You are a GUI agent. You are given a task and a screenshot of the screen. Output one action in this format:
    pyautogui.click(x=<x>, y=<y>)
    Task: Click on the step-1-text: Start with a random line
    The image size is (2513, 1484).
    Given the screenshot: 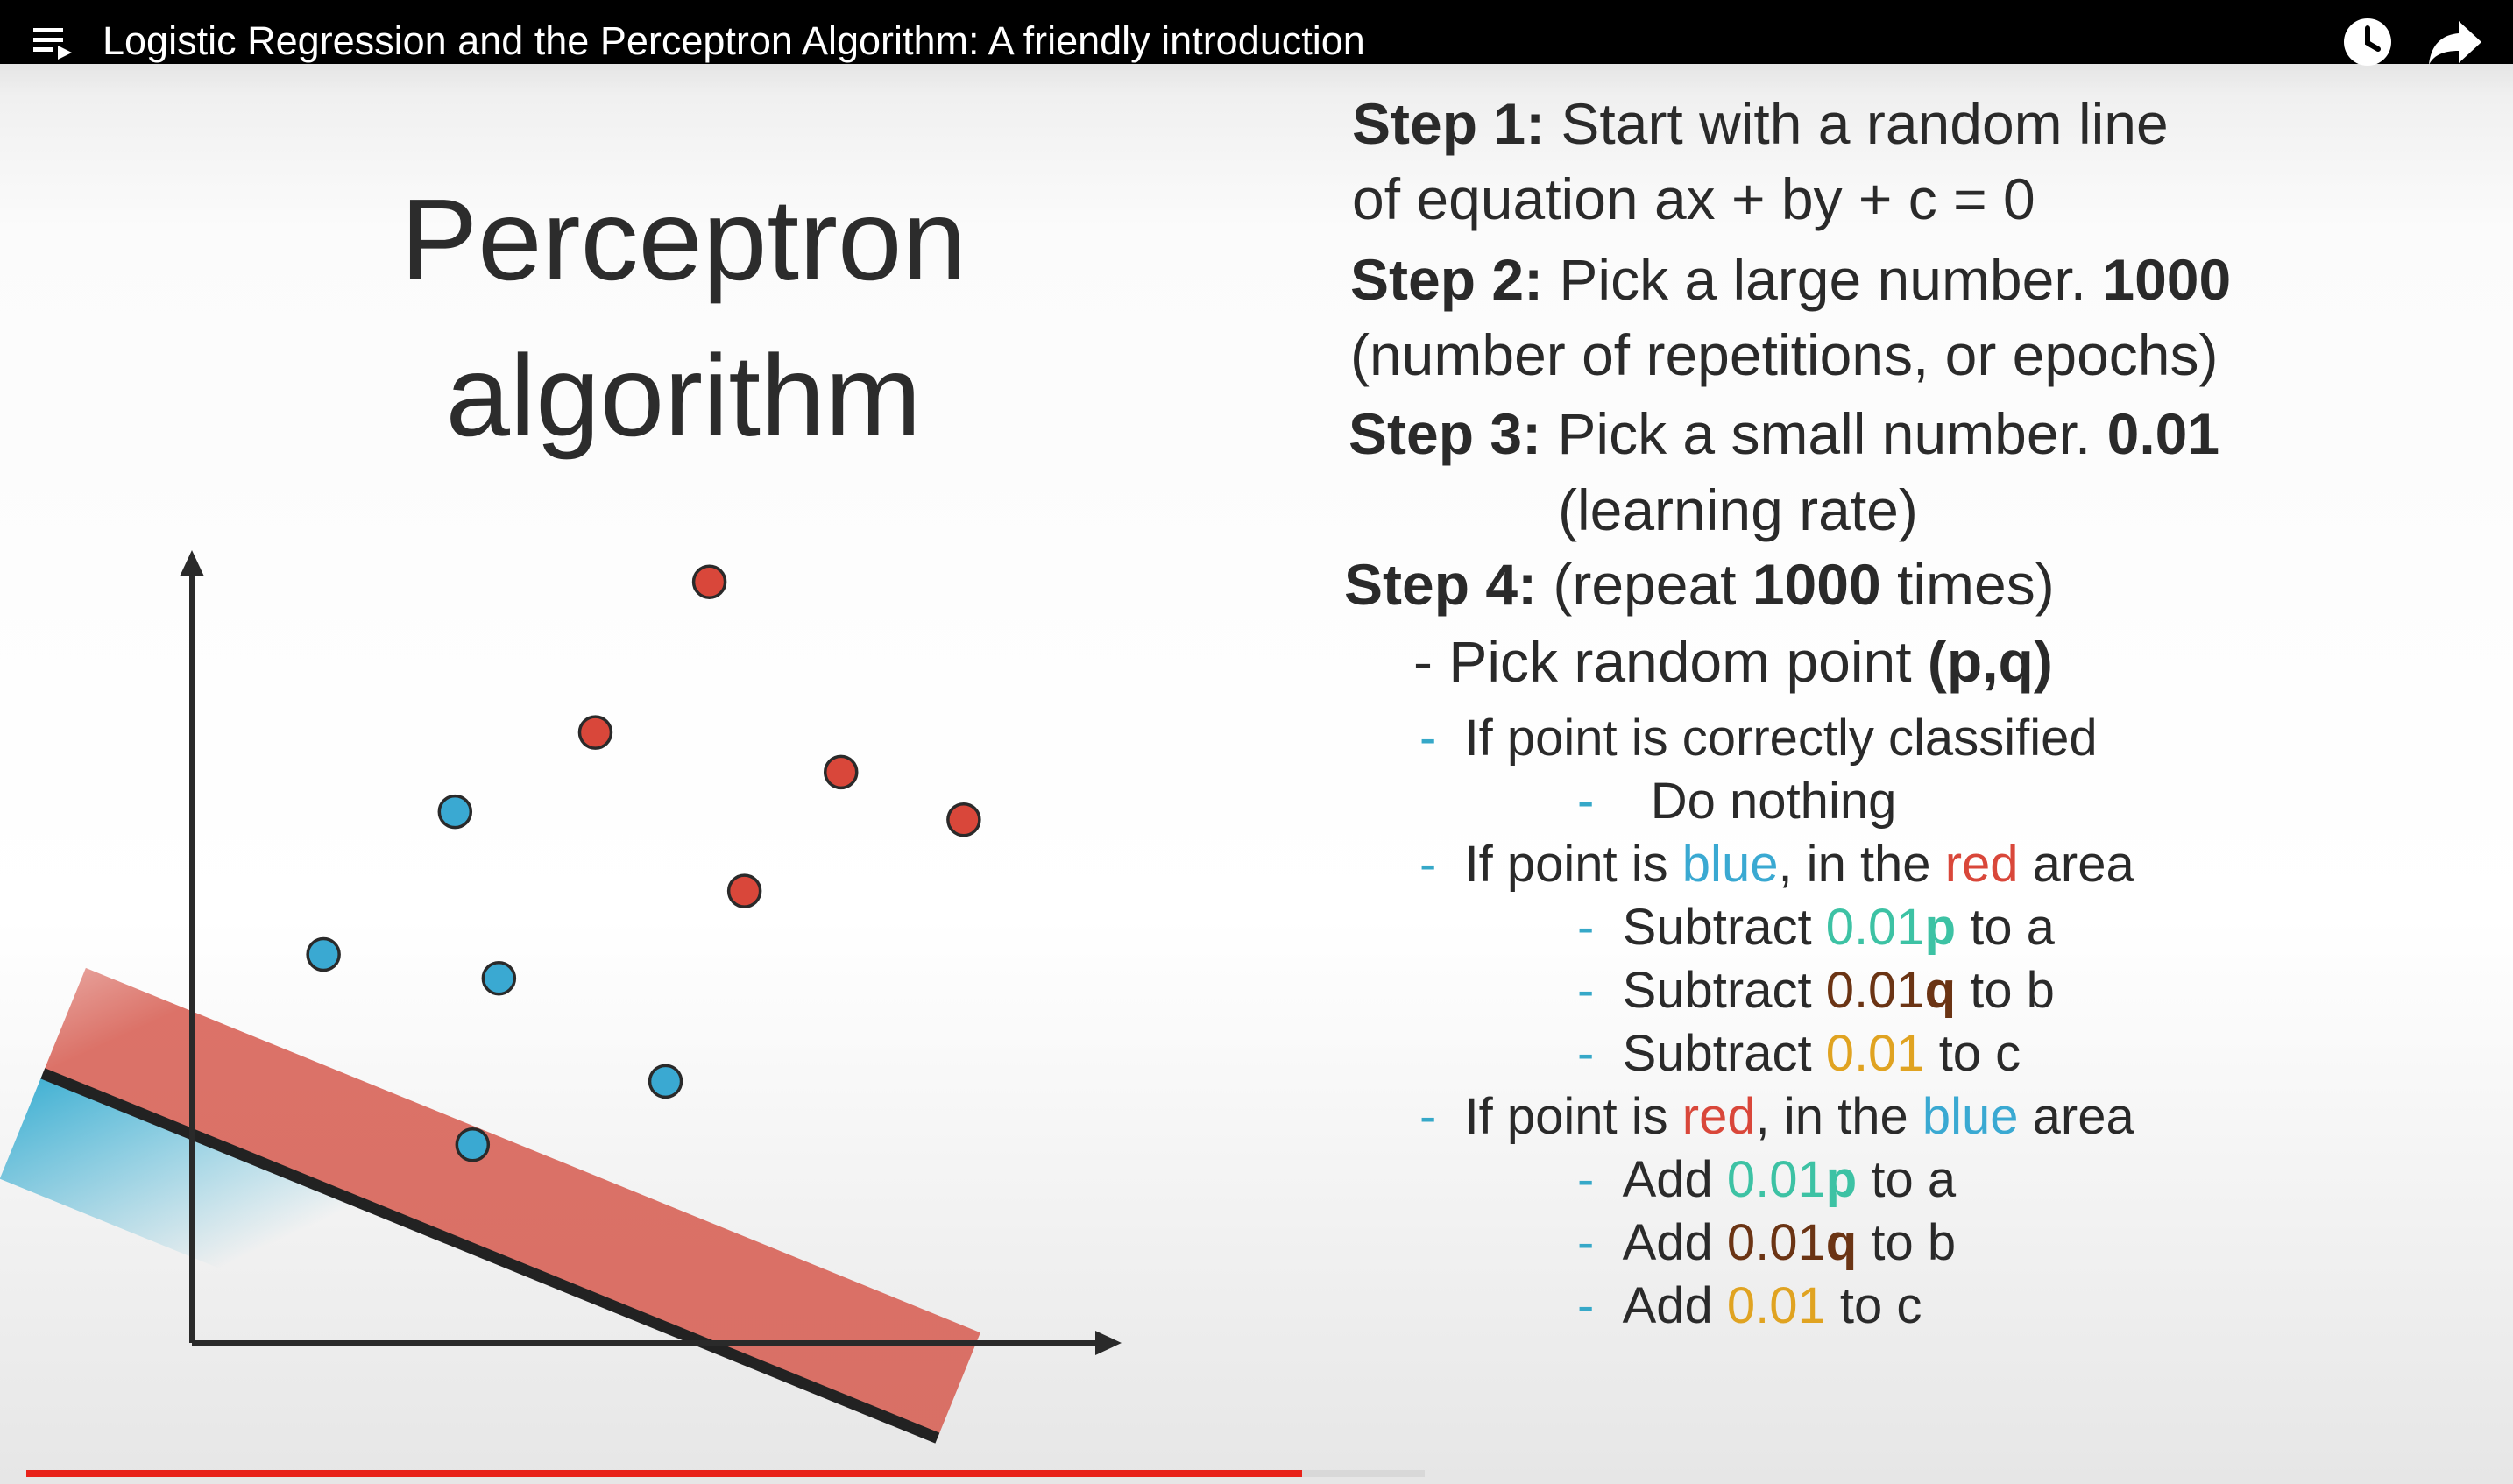 What is the action you would take?
    pyautogui.click(x=1857, y=124)
    